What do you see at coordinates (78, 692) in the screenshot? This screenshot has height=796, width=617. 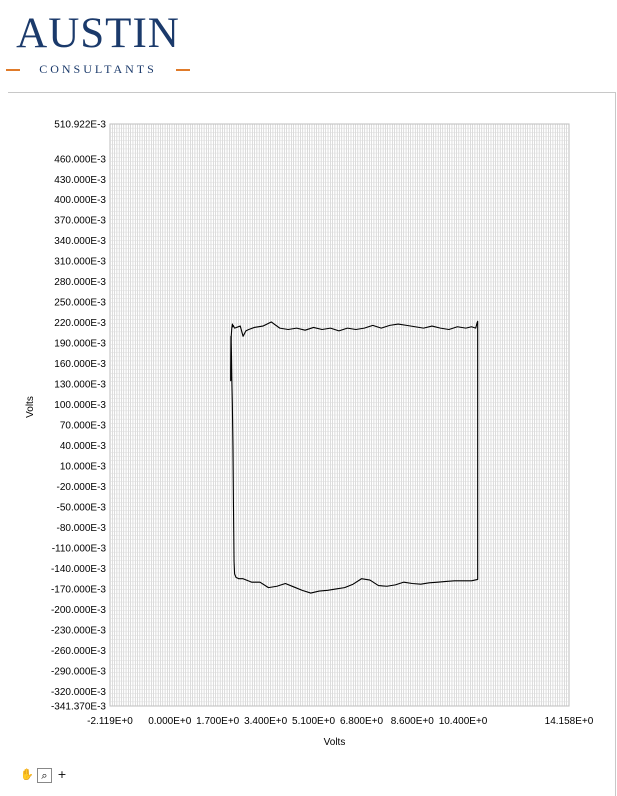 I see `y-tick-label: -320.000E-3` at bounding box center [78, 692].